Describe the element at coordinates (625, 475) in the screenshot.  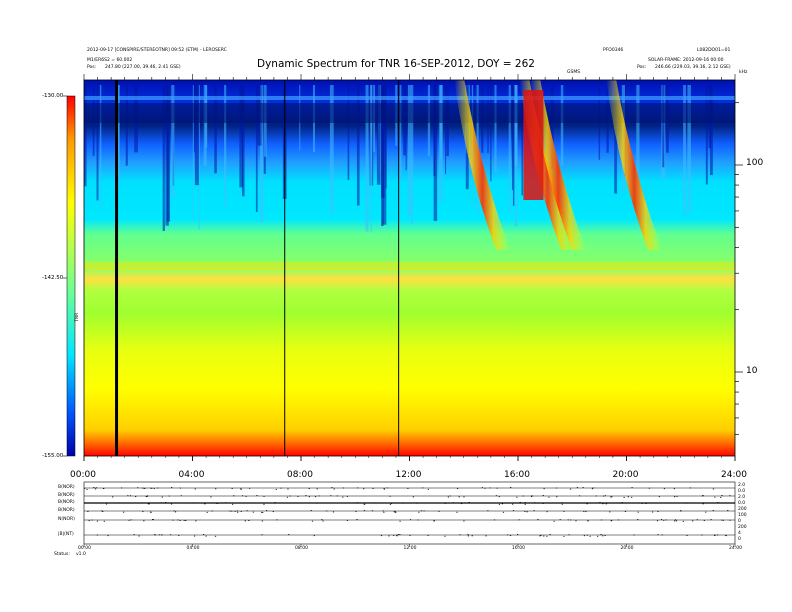
I see `x-tick-label: 20:00` at that location.